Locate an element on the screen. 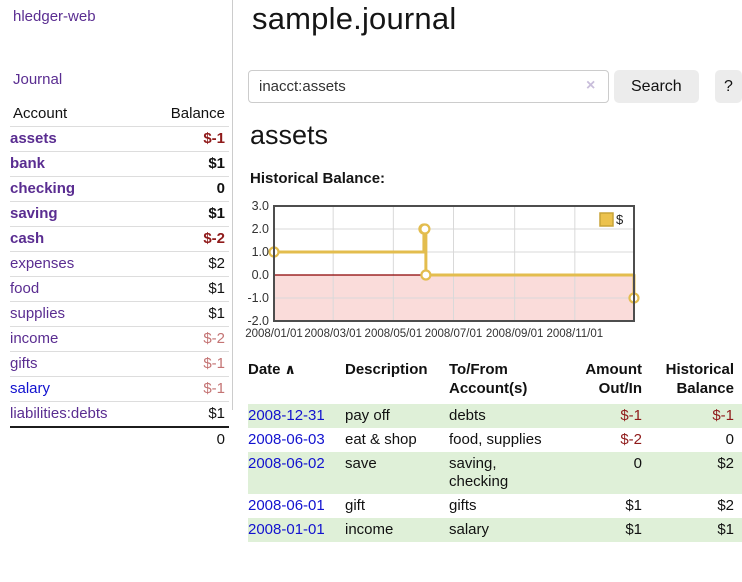 This screenshot has height=582, width=742. transaction-description: save is located at coordinates (361, 463).